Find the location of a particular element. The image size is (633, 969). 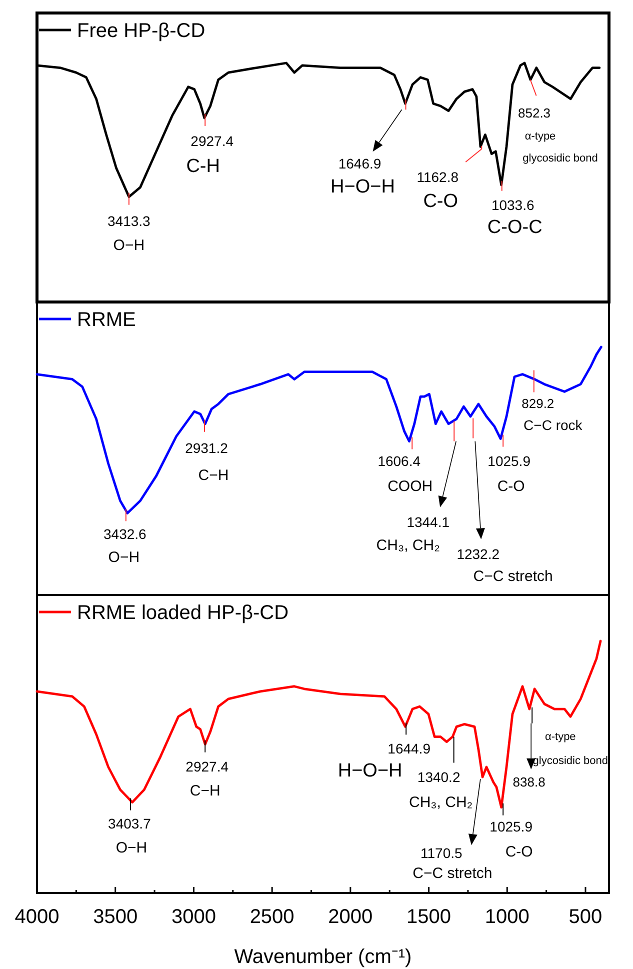

annotation: 2931.2 is located at coordinates (206, 448).